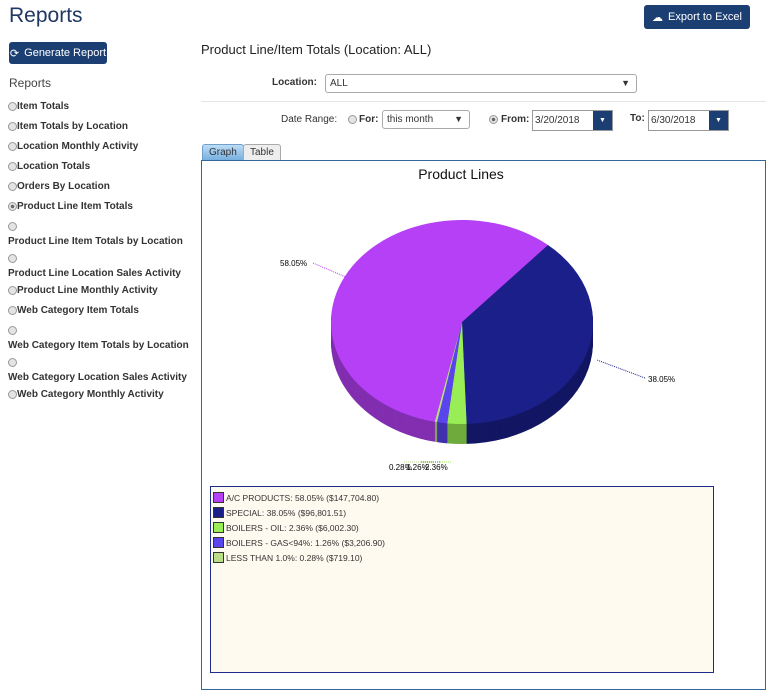 The width and height of the screenshot is (775, 690). Describe the element at coordinates (339, 83) in the screenshot. I see `location-value: ALL` at that location.